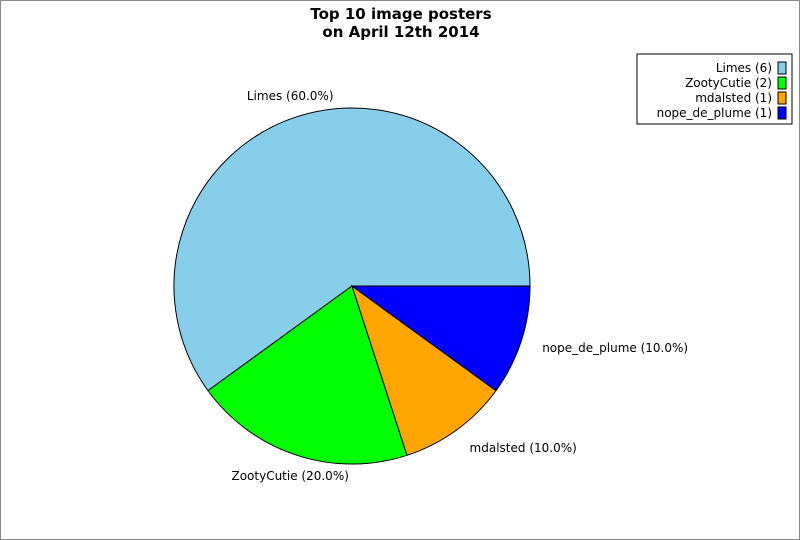  I want to click on slice-label: mdalsted (10.0%), so click(523, 448).